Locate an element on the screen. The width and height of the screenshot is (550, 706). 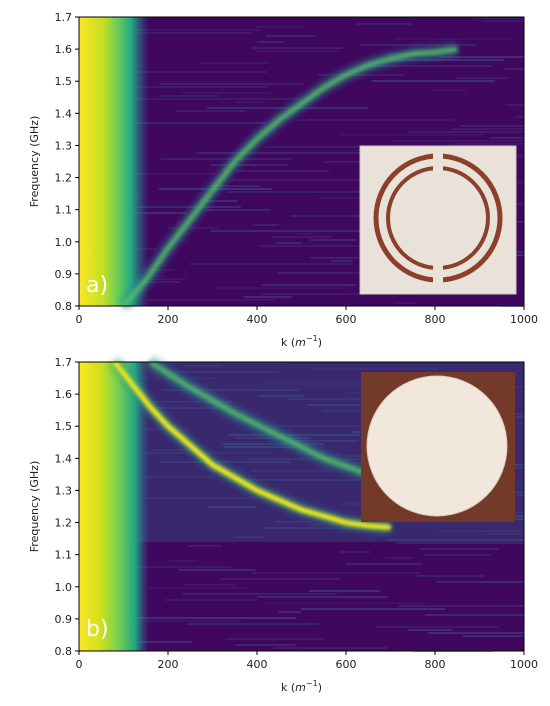
x-tick-label: 0 is located at coordinates (79, 664).